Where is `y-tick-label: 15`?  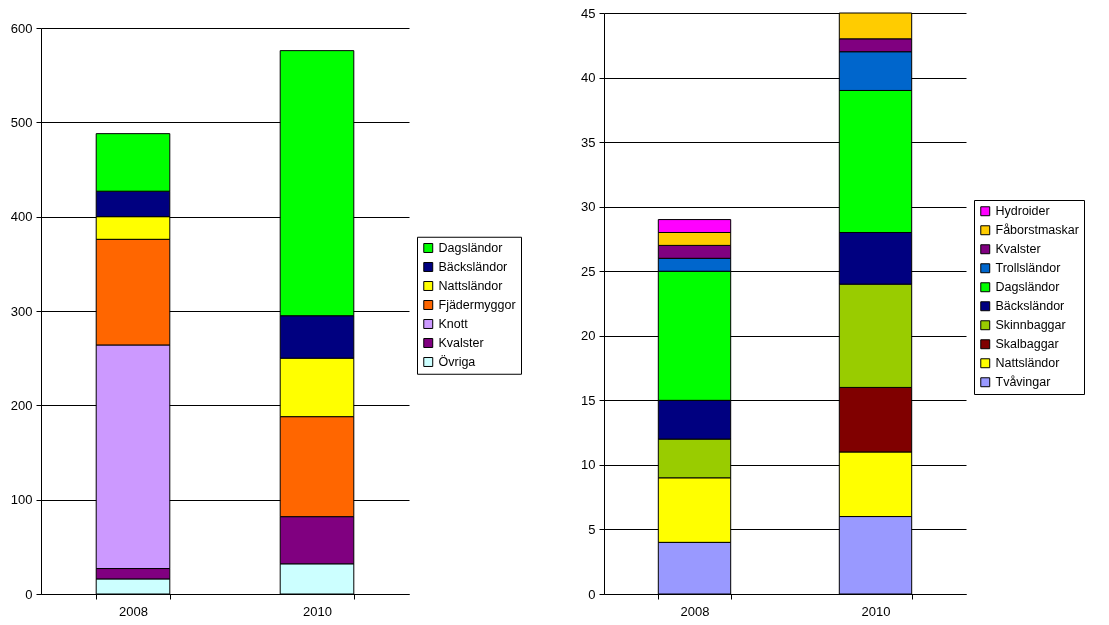
y-tick-label: 15 is located at coordinates (588, 400).